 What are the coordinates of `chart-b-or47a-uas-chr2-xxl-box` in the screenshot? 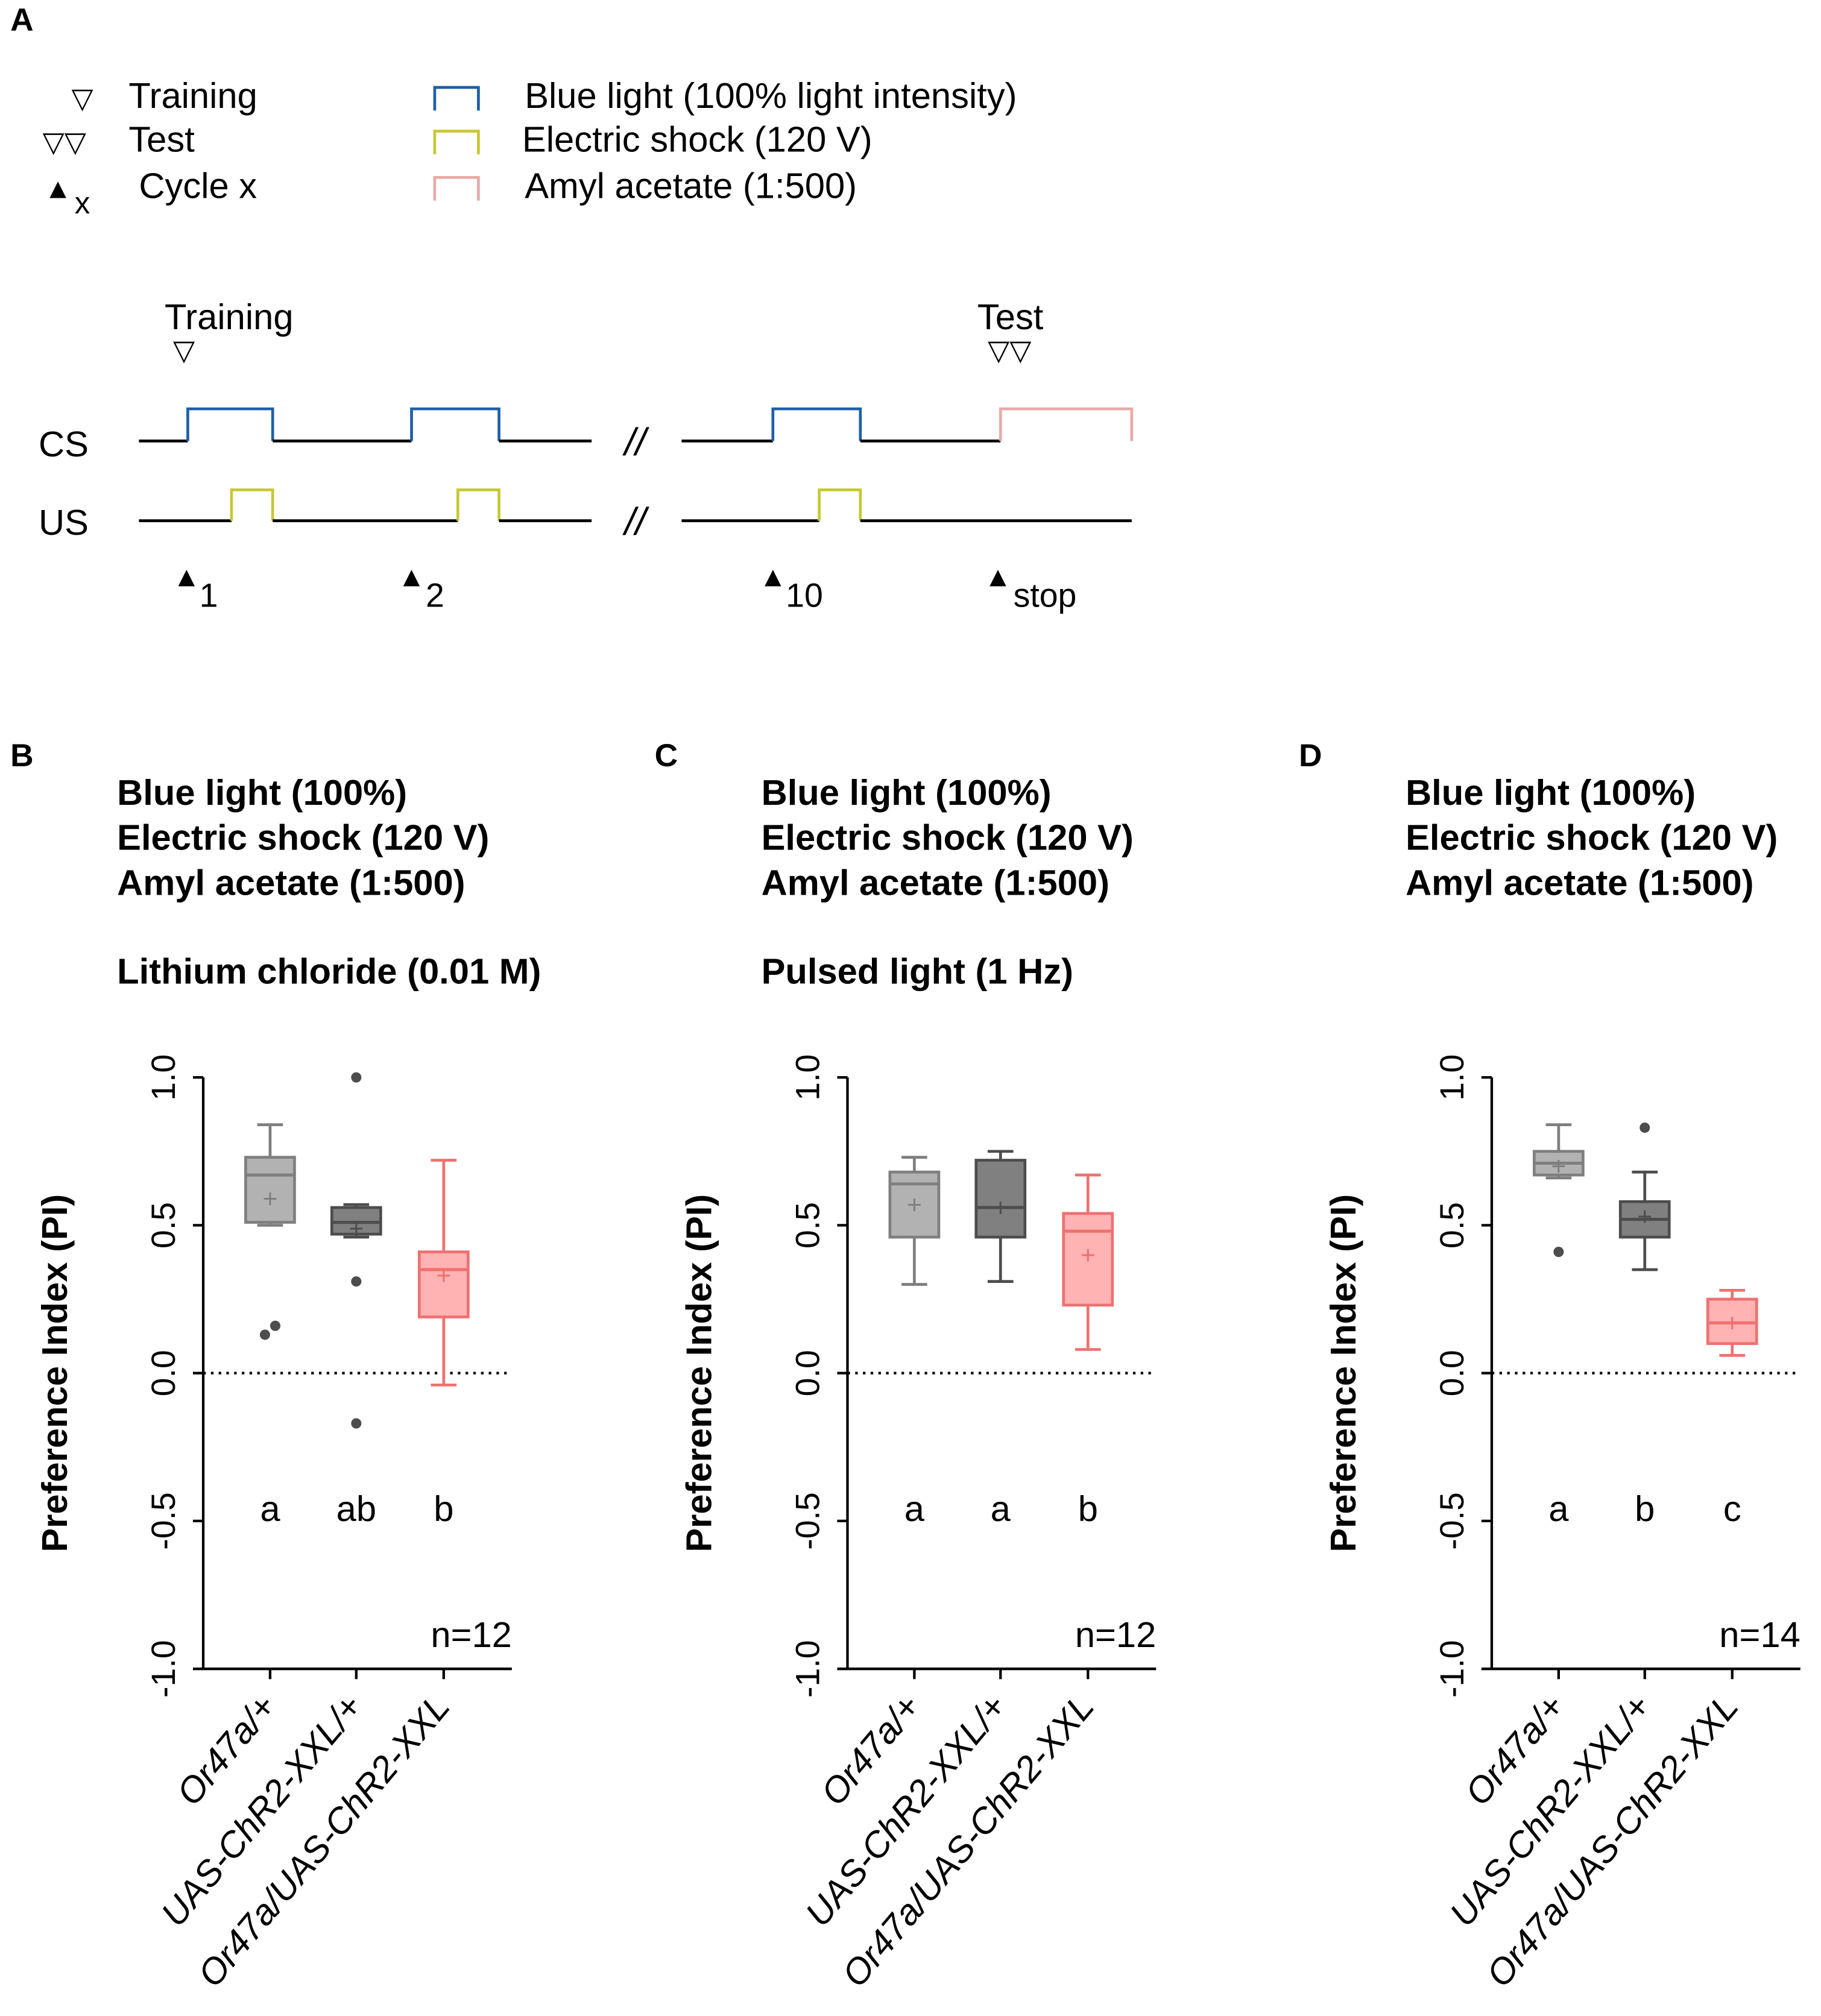 It's located at (443, 1284).